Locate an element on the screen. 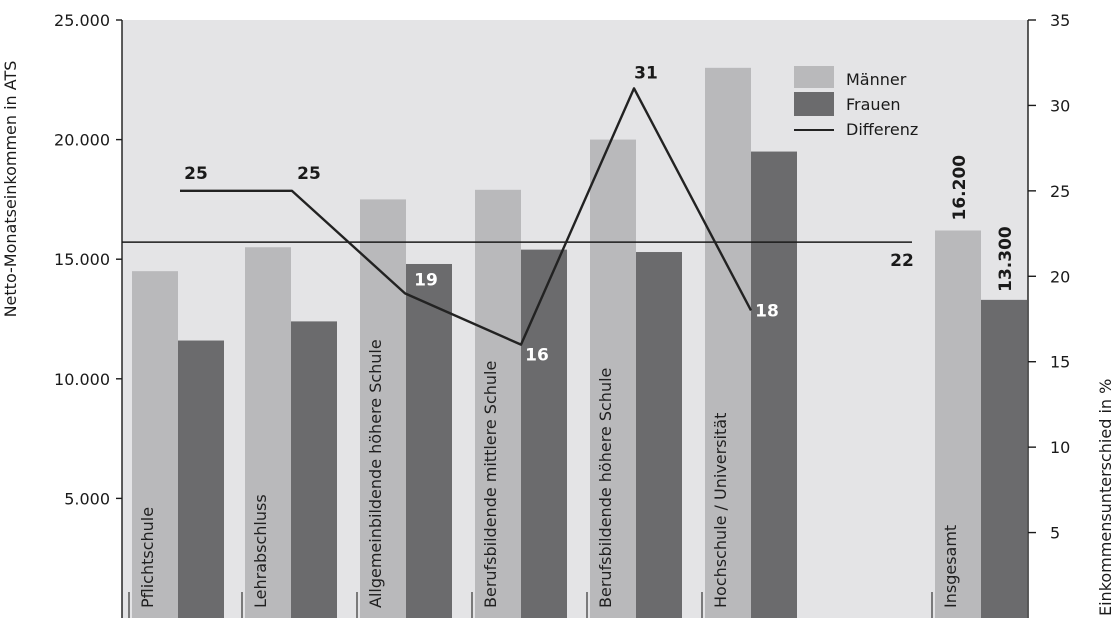 This screenshot has height=620, width=1120. difference-label: 31 is located at coordinates (646, 73).